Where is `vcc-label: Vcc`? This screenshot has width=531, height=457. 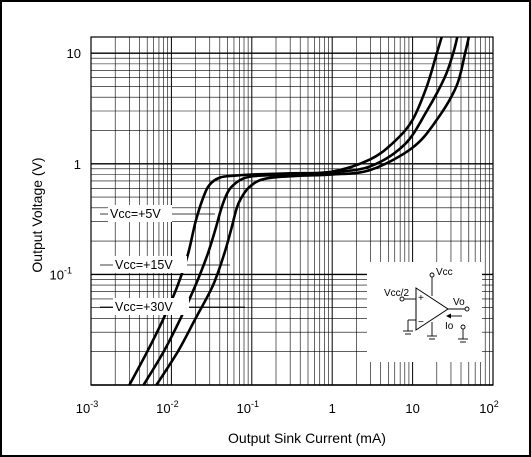 vcc-label: Vcc is located at coordinates (444, 272).